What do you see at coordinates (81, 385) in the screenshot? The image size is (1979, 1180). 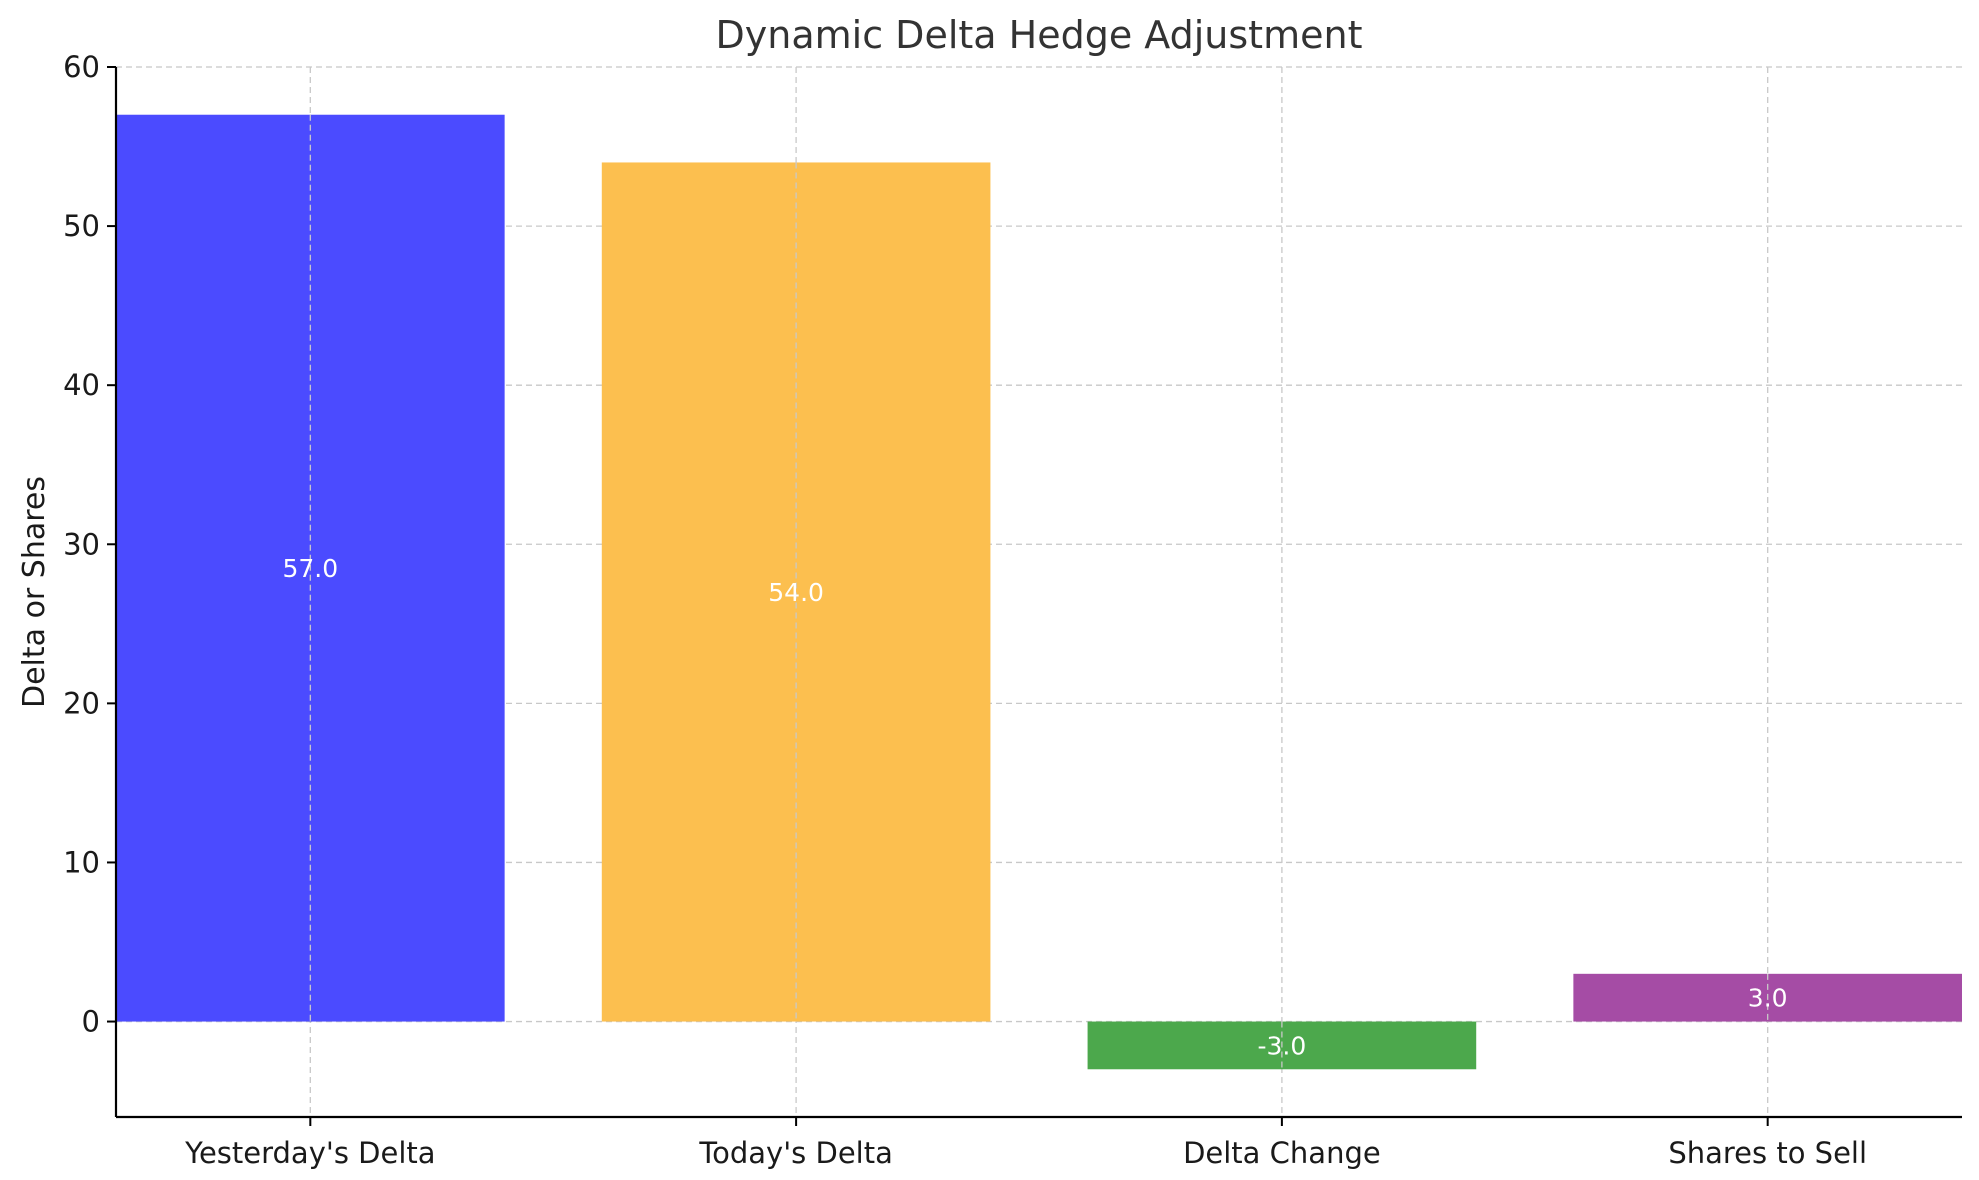 I see `y-tick-label: 40` at bounding box center [81, 385].